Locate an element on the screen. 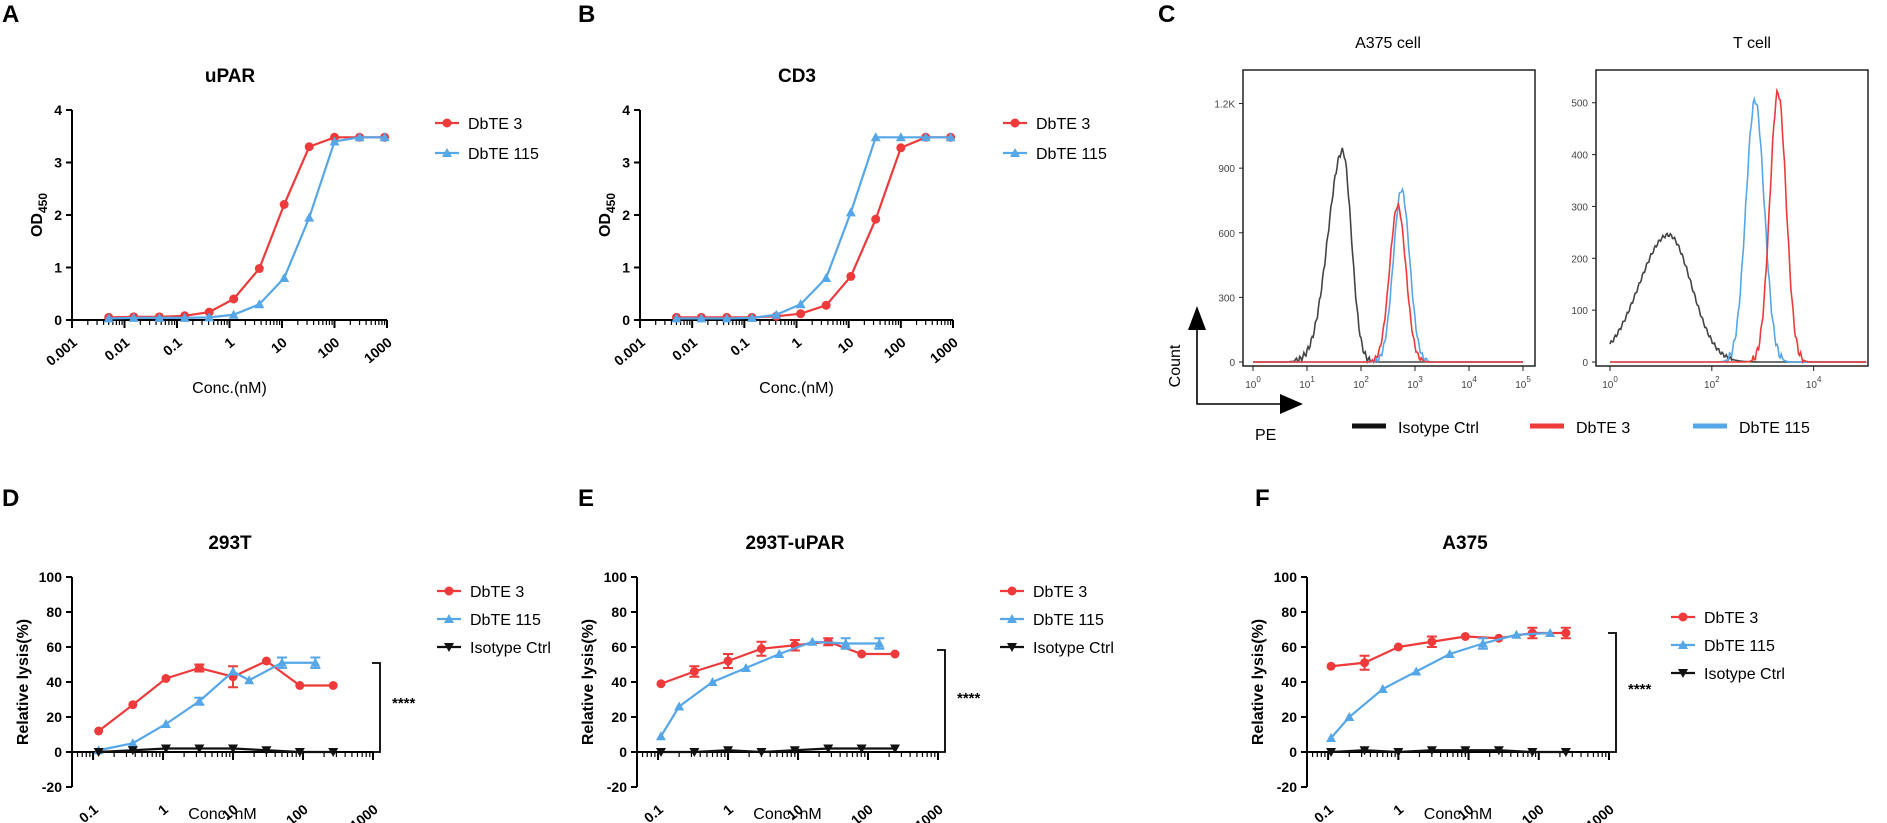  x-tick-label: 10⁵ is located at coordinates (1523, 383).